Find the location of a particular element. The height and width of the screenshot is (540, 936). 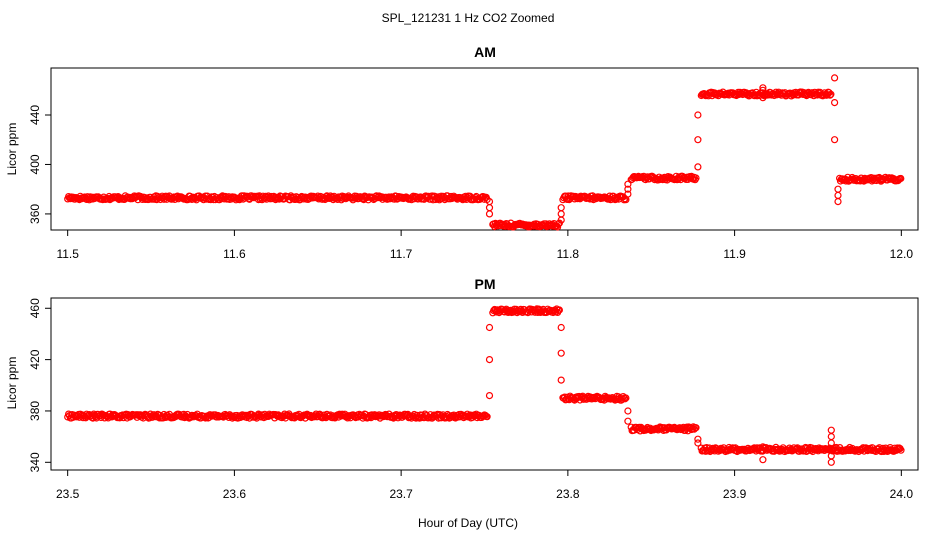

y-tick-label: 460 is located at coordinates (35, 308).